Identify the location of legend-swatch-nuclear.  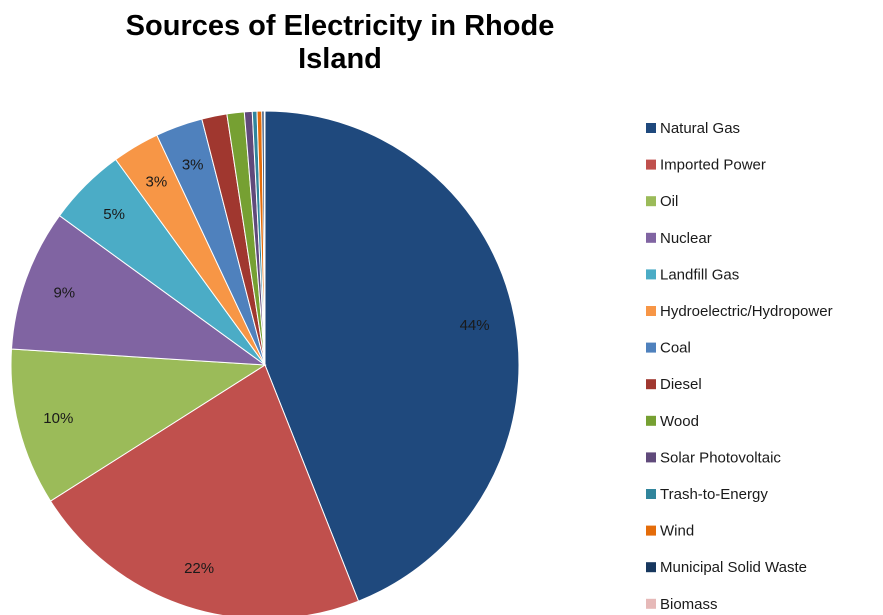
(651, 237).